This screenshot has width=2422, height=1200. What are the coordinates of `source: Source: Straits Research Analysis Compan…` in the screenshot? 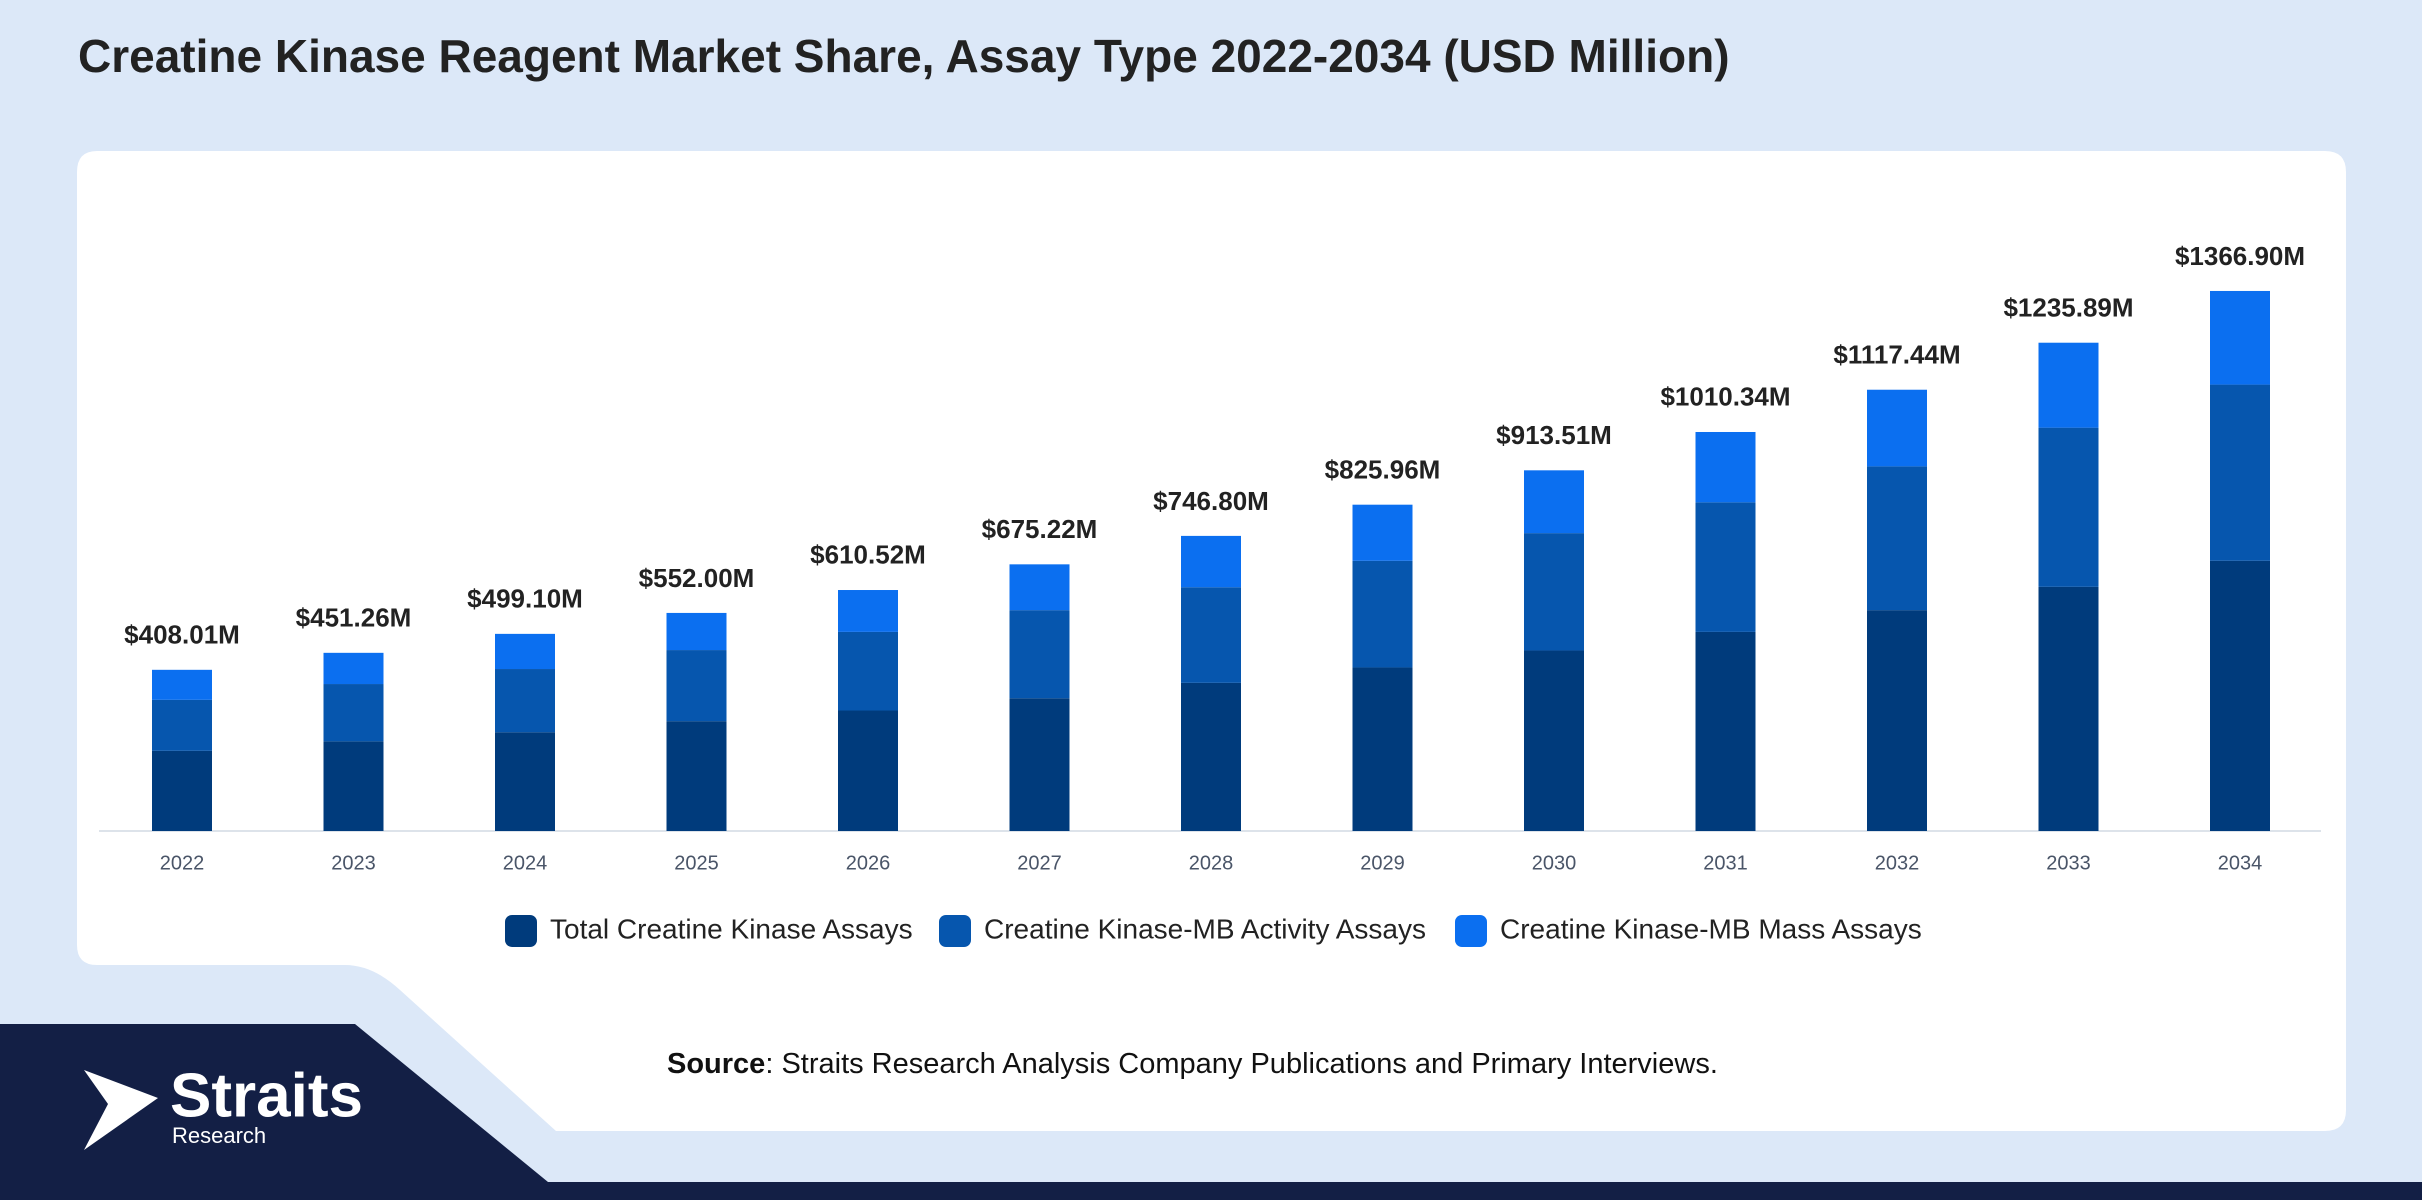 It's located at (1192, 1064).